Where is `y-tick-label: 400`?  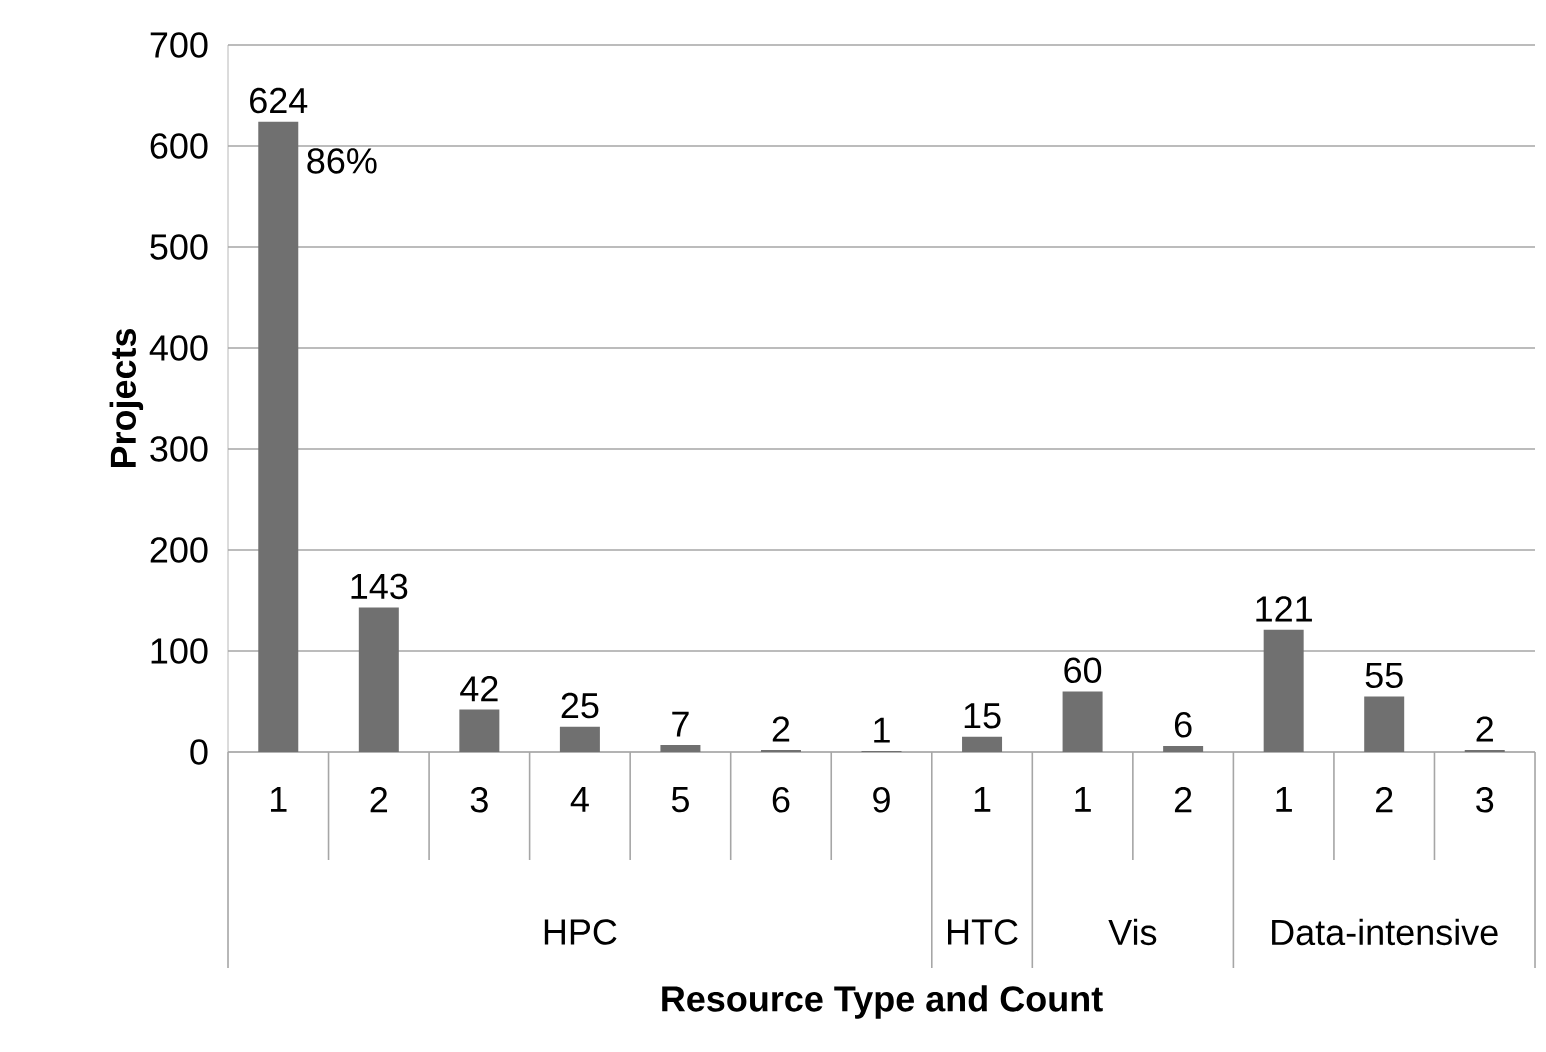 y-tick-label: 400 is located at coordinates (178, 348).